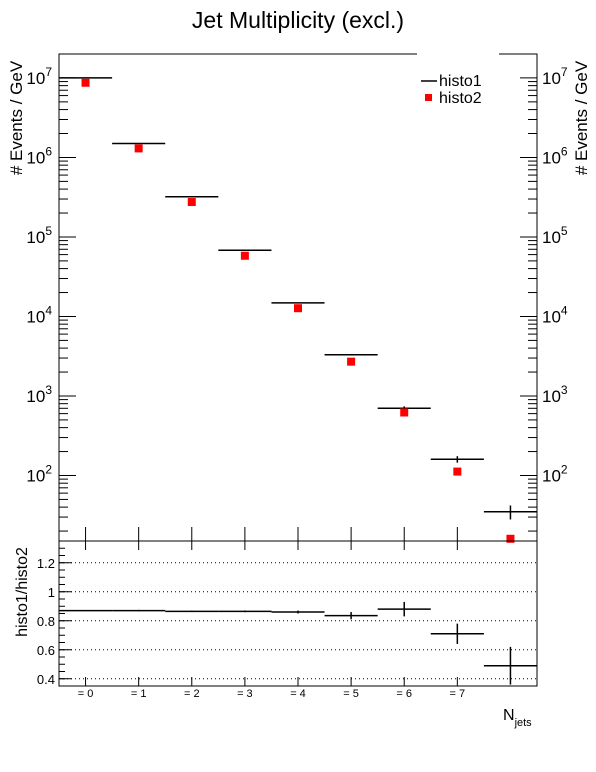 This screenshot has height=772, width=596. What do you see at coordinates (581, 117) in the screenshot?
I see `y-axis-label-right: # Events / GeV` at bounding box center [581, 117].